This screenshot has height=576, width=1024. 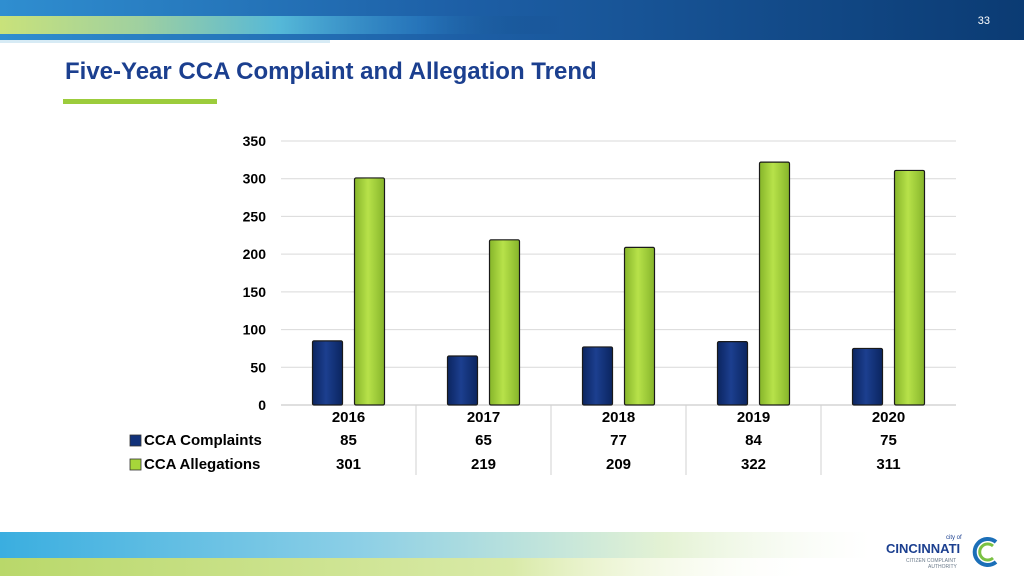 I want to click on y-tick-label: 100, so click(x=255, y=330).